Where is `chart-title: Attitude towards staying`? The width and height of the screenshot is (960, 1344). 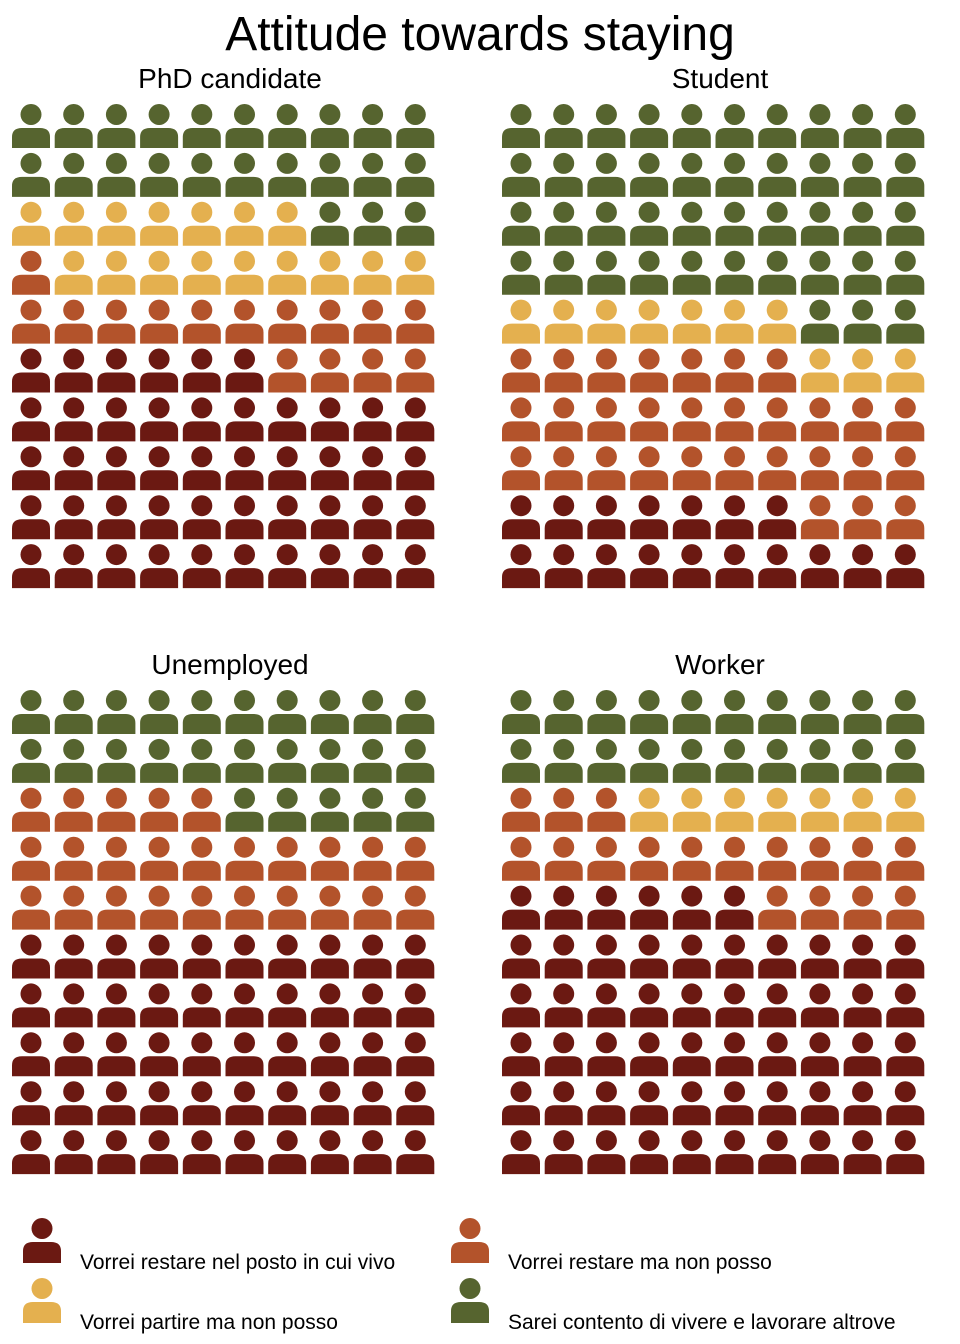 chart-title: Attitude towards staying is located at coordinates (480, 34).